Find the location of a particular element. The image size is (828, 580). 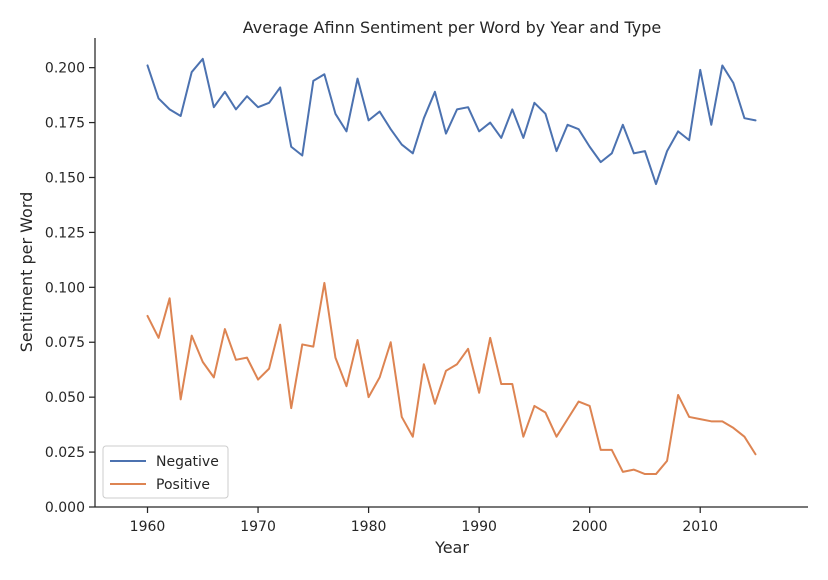

y-tick-label: 0.075 is located at coordinates (65, 343).